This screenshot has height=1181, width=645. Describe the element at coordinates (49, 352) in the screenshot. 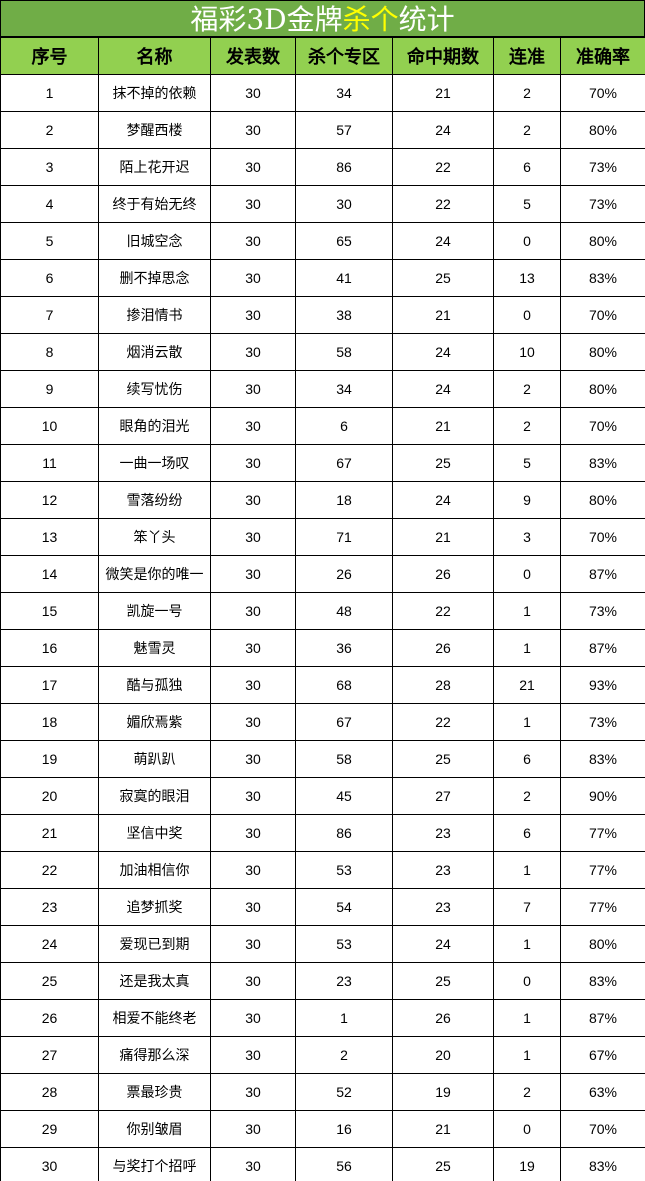

I see `cell-col-index: 8` at that location.